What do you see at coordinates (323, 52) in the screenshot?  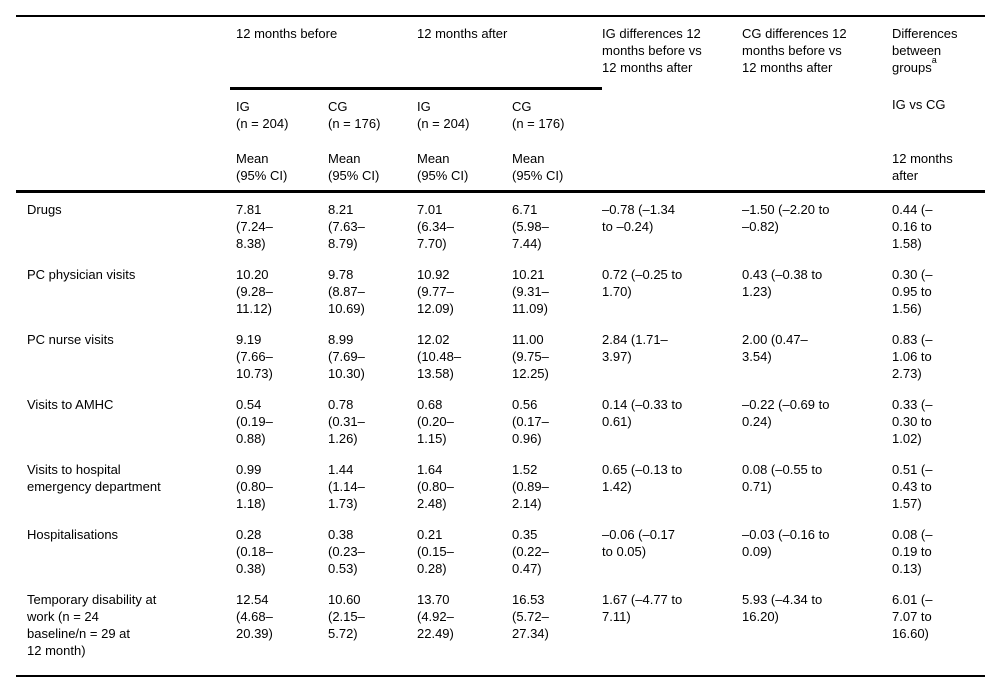 I see `header-group-before: 12 months before` at bounding box center [323, 52].